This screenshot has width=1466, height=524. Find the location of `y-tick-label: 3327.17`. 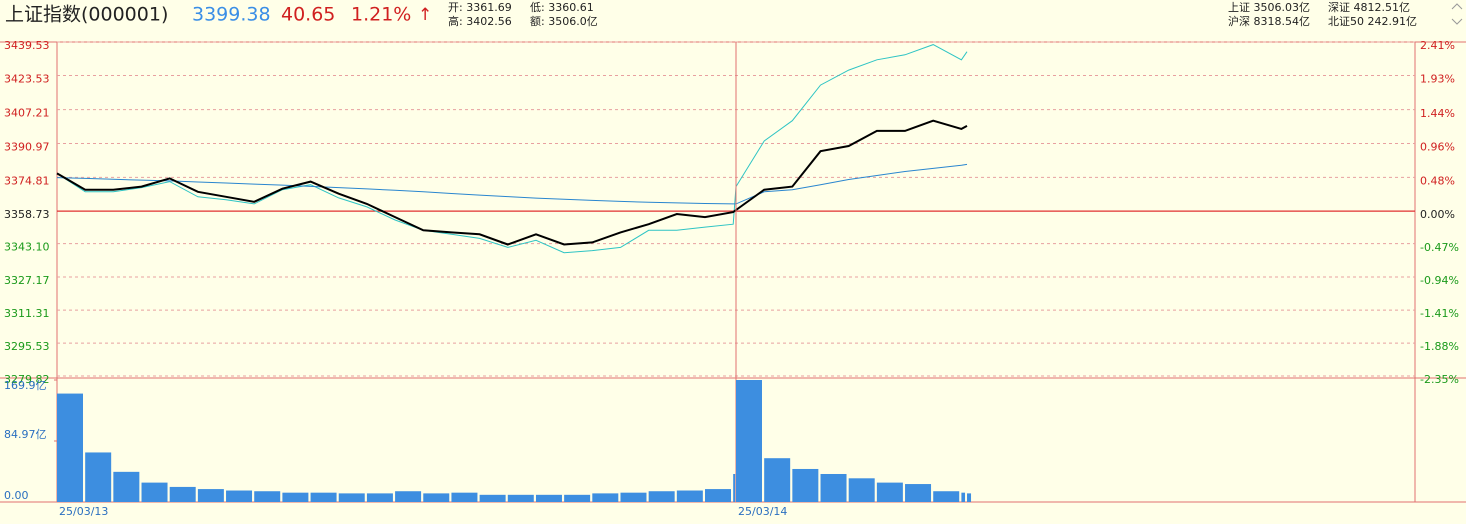

y-tick-label: 3327.17 is located at coordinates (27, 280).